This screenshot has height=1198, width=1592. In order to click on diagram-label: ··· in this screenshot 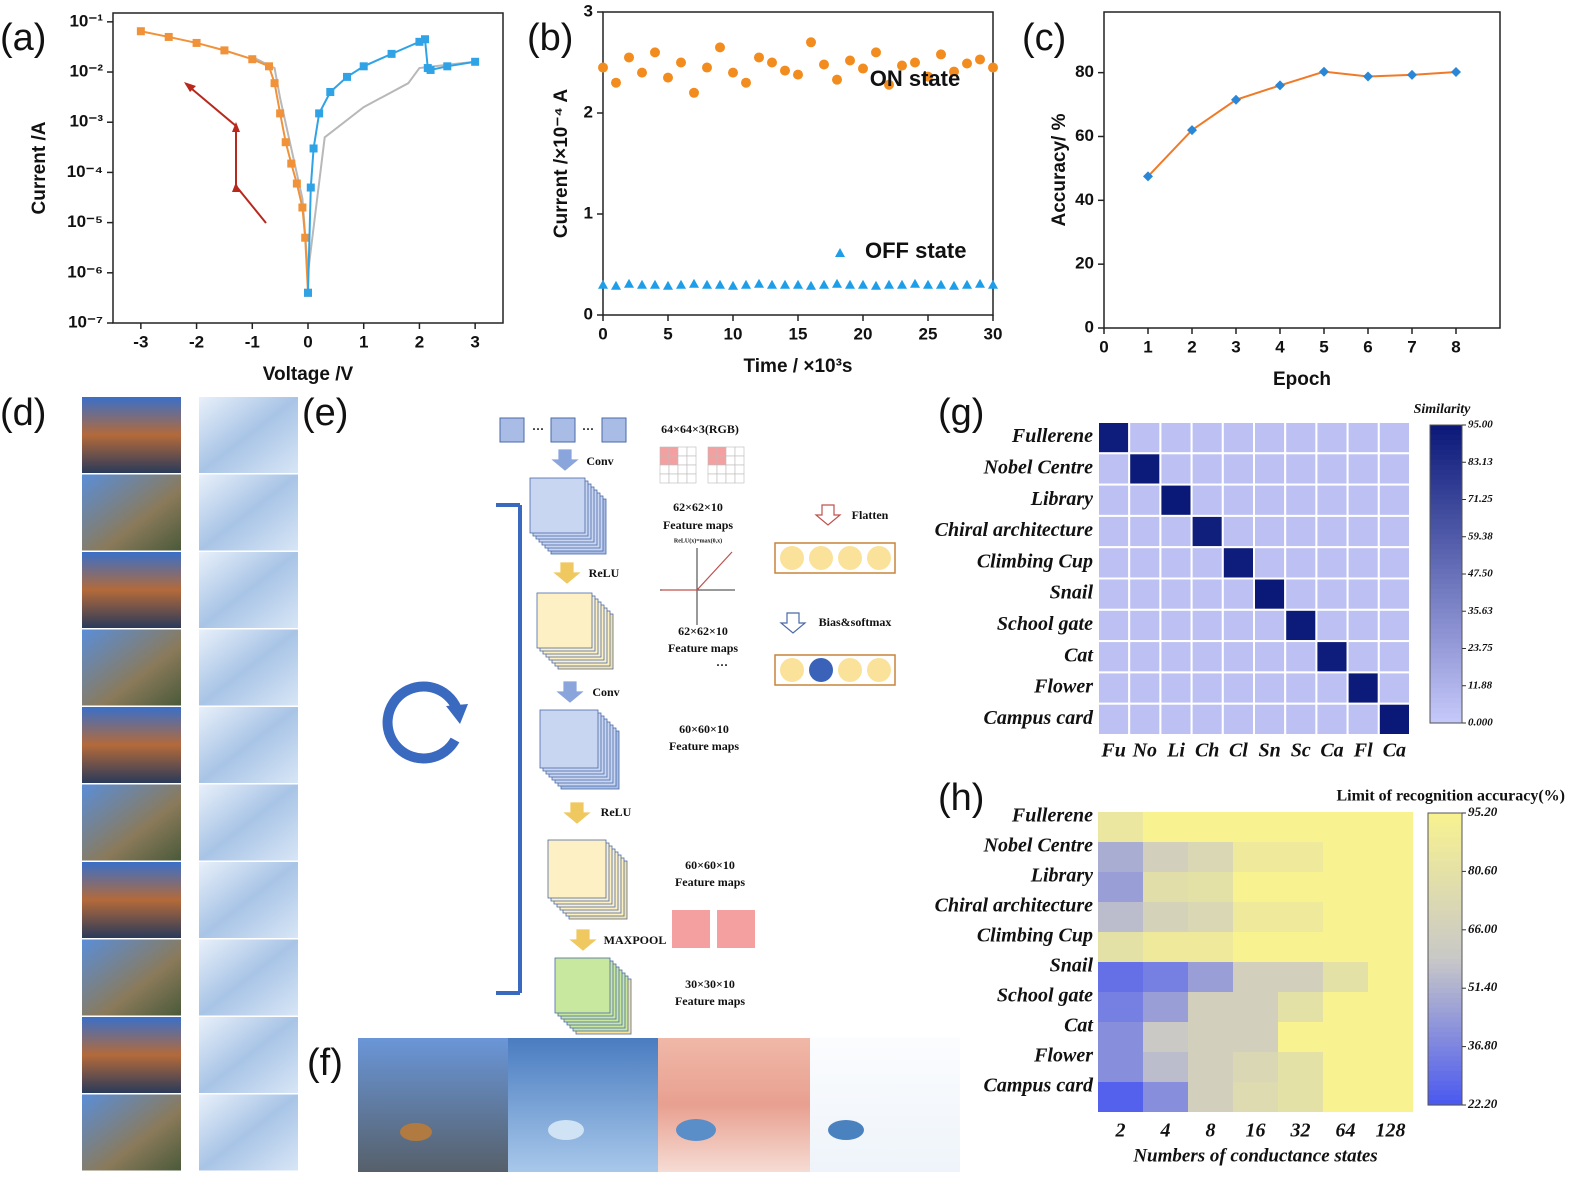, I will do `click(588, 429)`.